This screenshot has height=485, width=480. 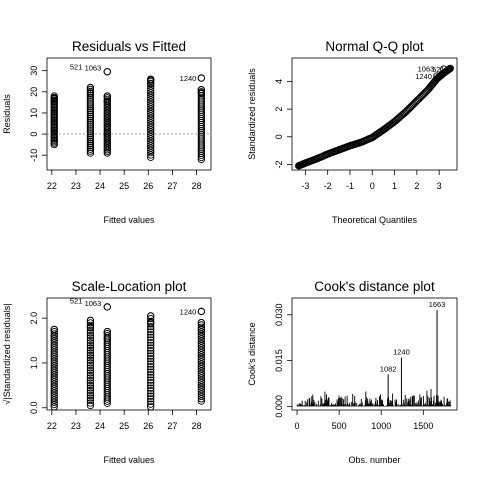 What do you see at coordinates (426, 68) in the screenshot?
I see `point-label: 1063` at bounding box center [426, 68].